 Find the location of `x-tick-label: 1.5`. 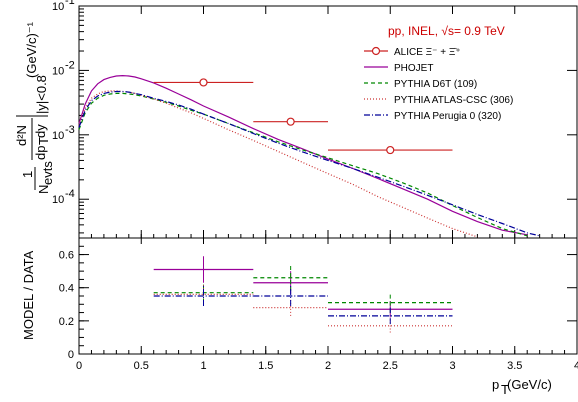

x-tick-label: 1.5 is located at coordinates (265, 366).